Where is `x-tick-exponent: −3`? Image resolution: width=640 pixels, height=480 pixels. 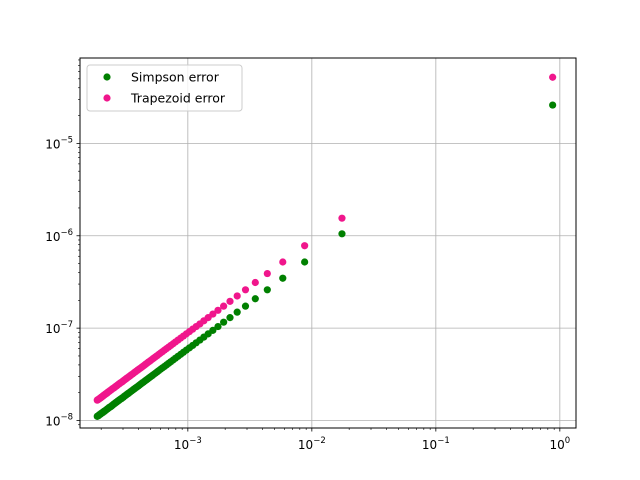
x-tick-exponent: −3 is located at coordinates (195, 441).